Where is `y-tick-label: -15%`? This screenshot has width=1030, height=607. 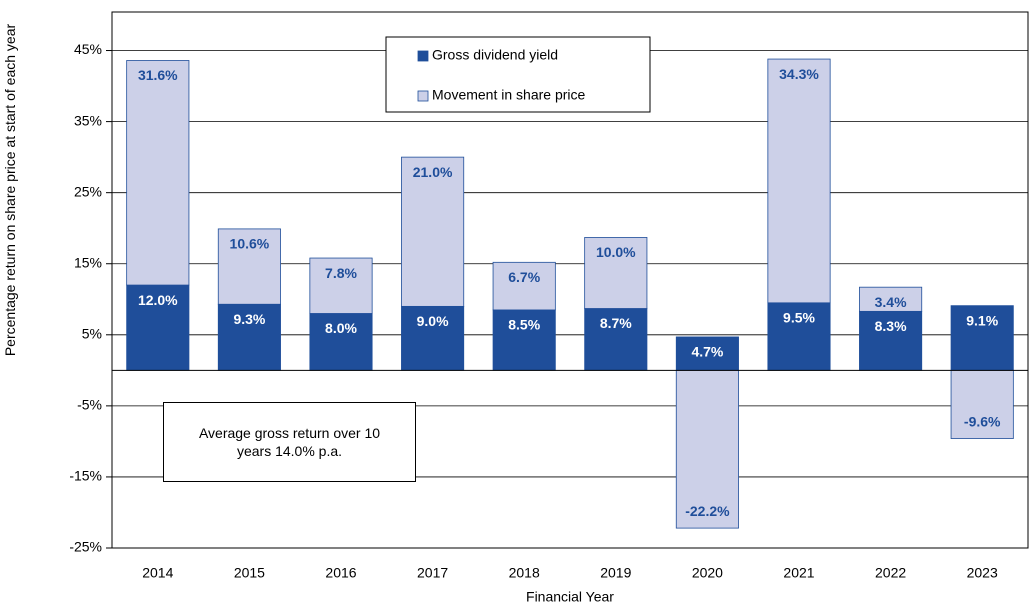
y-tick-label: -15% is located at coordinates (85, 476).